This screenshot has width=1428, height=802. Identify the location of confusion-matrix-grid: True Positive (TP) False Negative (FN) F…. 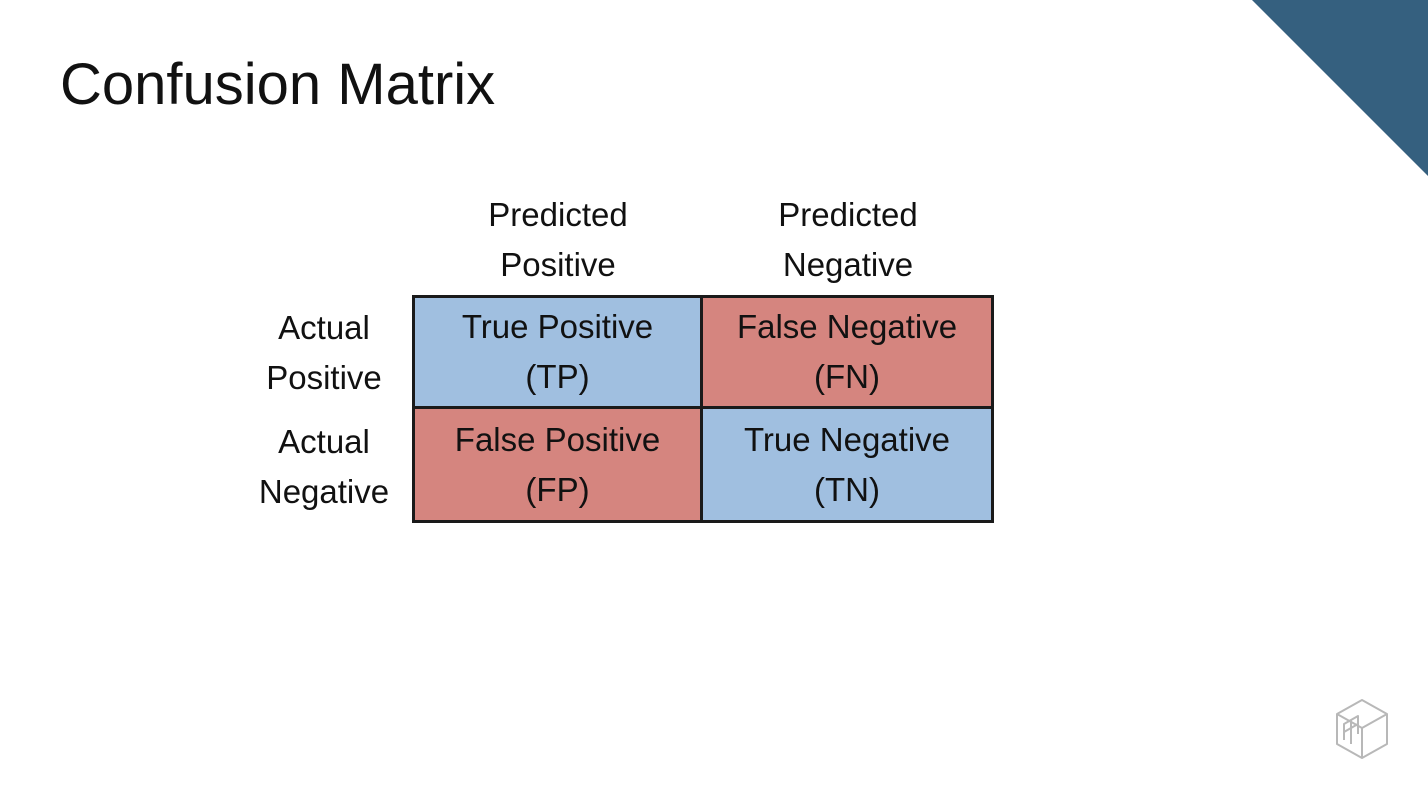
(703, 409).